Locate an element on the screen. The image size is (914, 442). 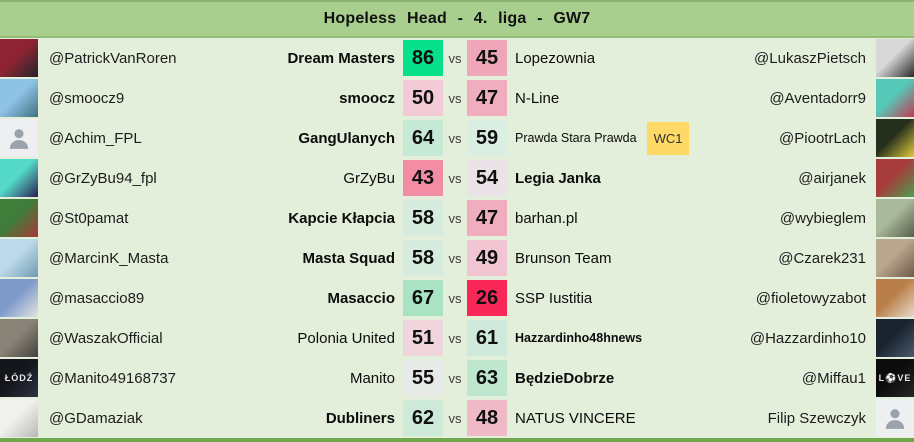
left-score: 86 is located at coordinates (423, 58).